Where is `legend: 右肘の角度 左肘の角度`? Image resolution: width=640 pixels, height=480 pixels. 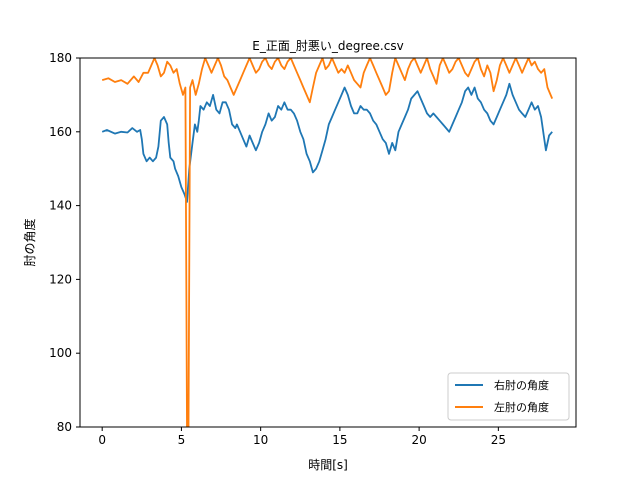 legend: 右肘の角度 左肘の角度 is located at coordinates (508, 396).